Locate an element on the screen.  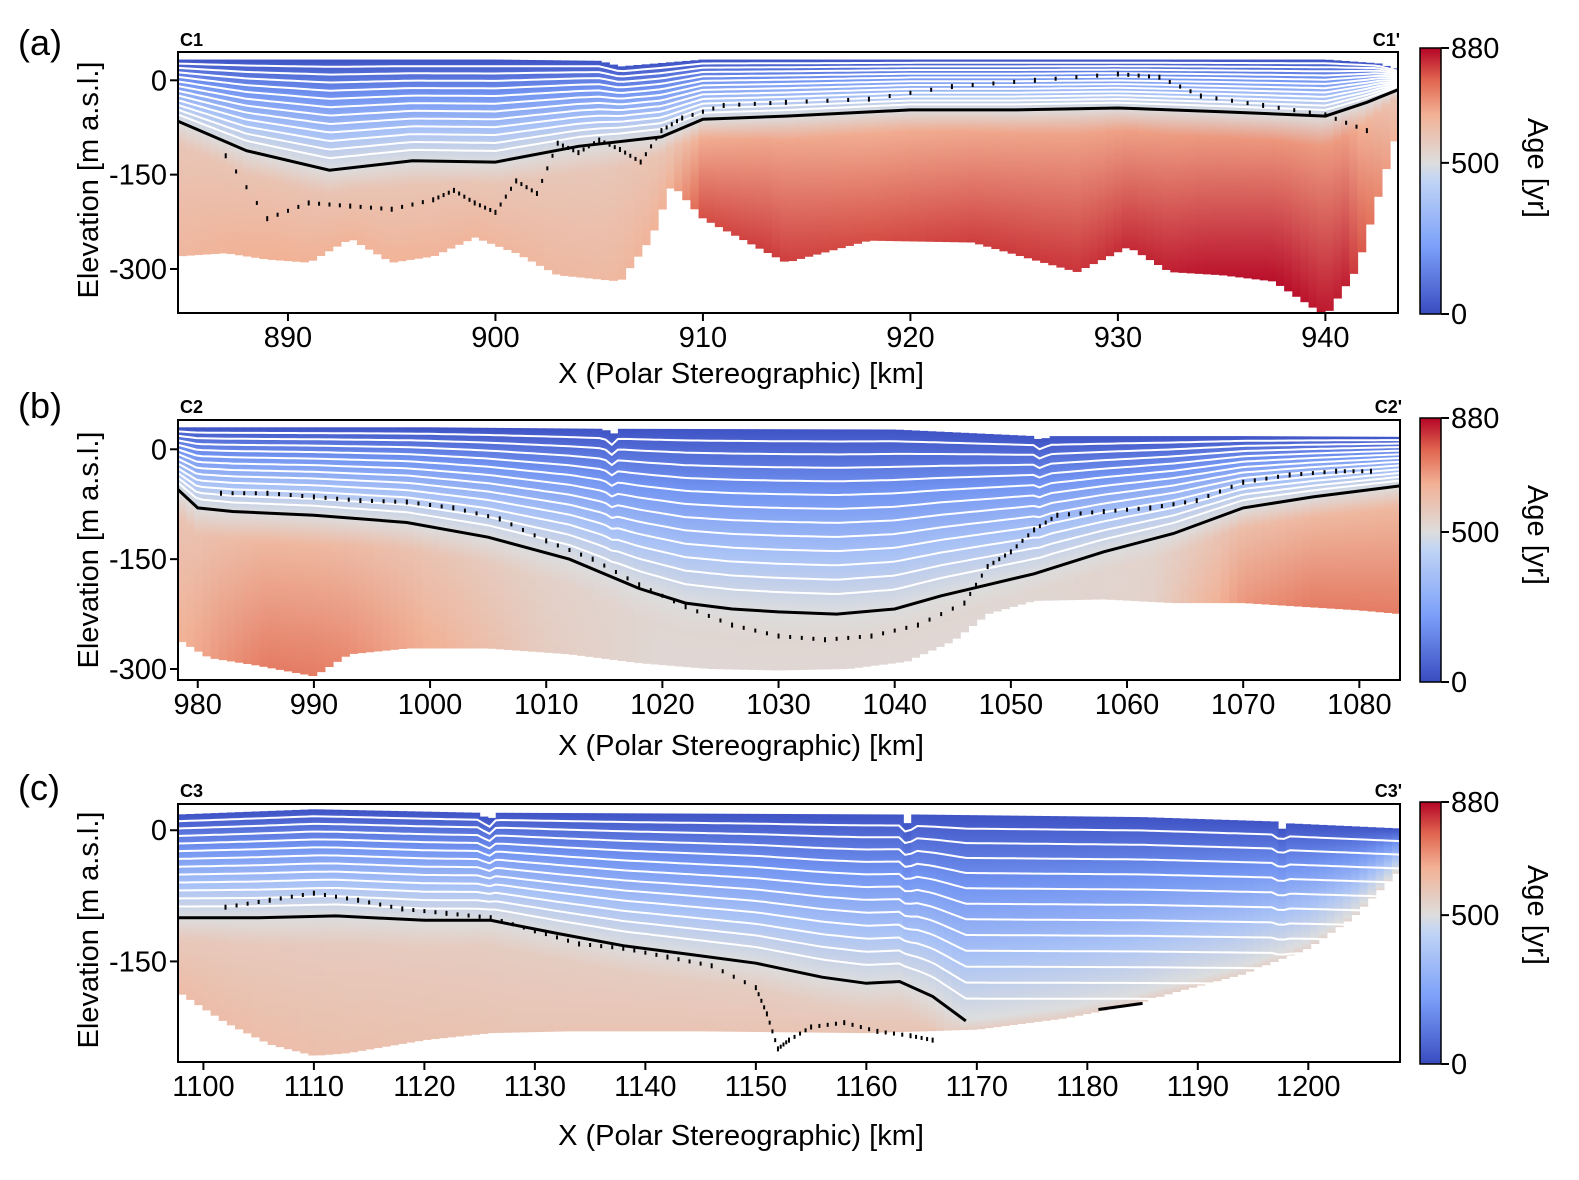
x-tick-label: 920 is located at coordinates (910, 338).